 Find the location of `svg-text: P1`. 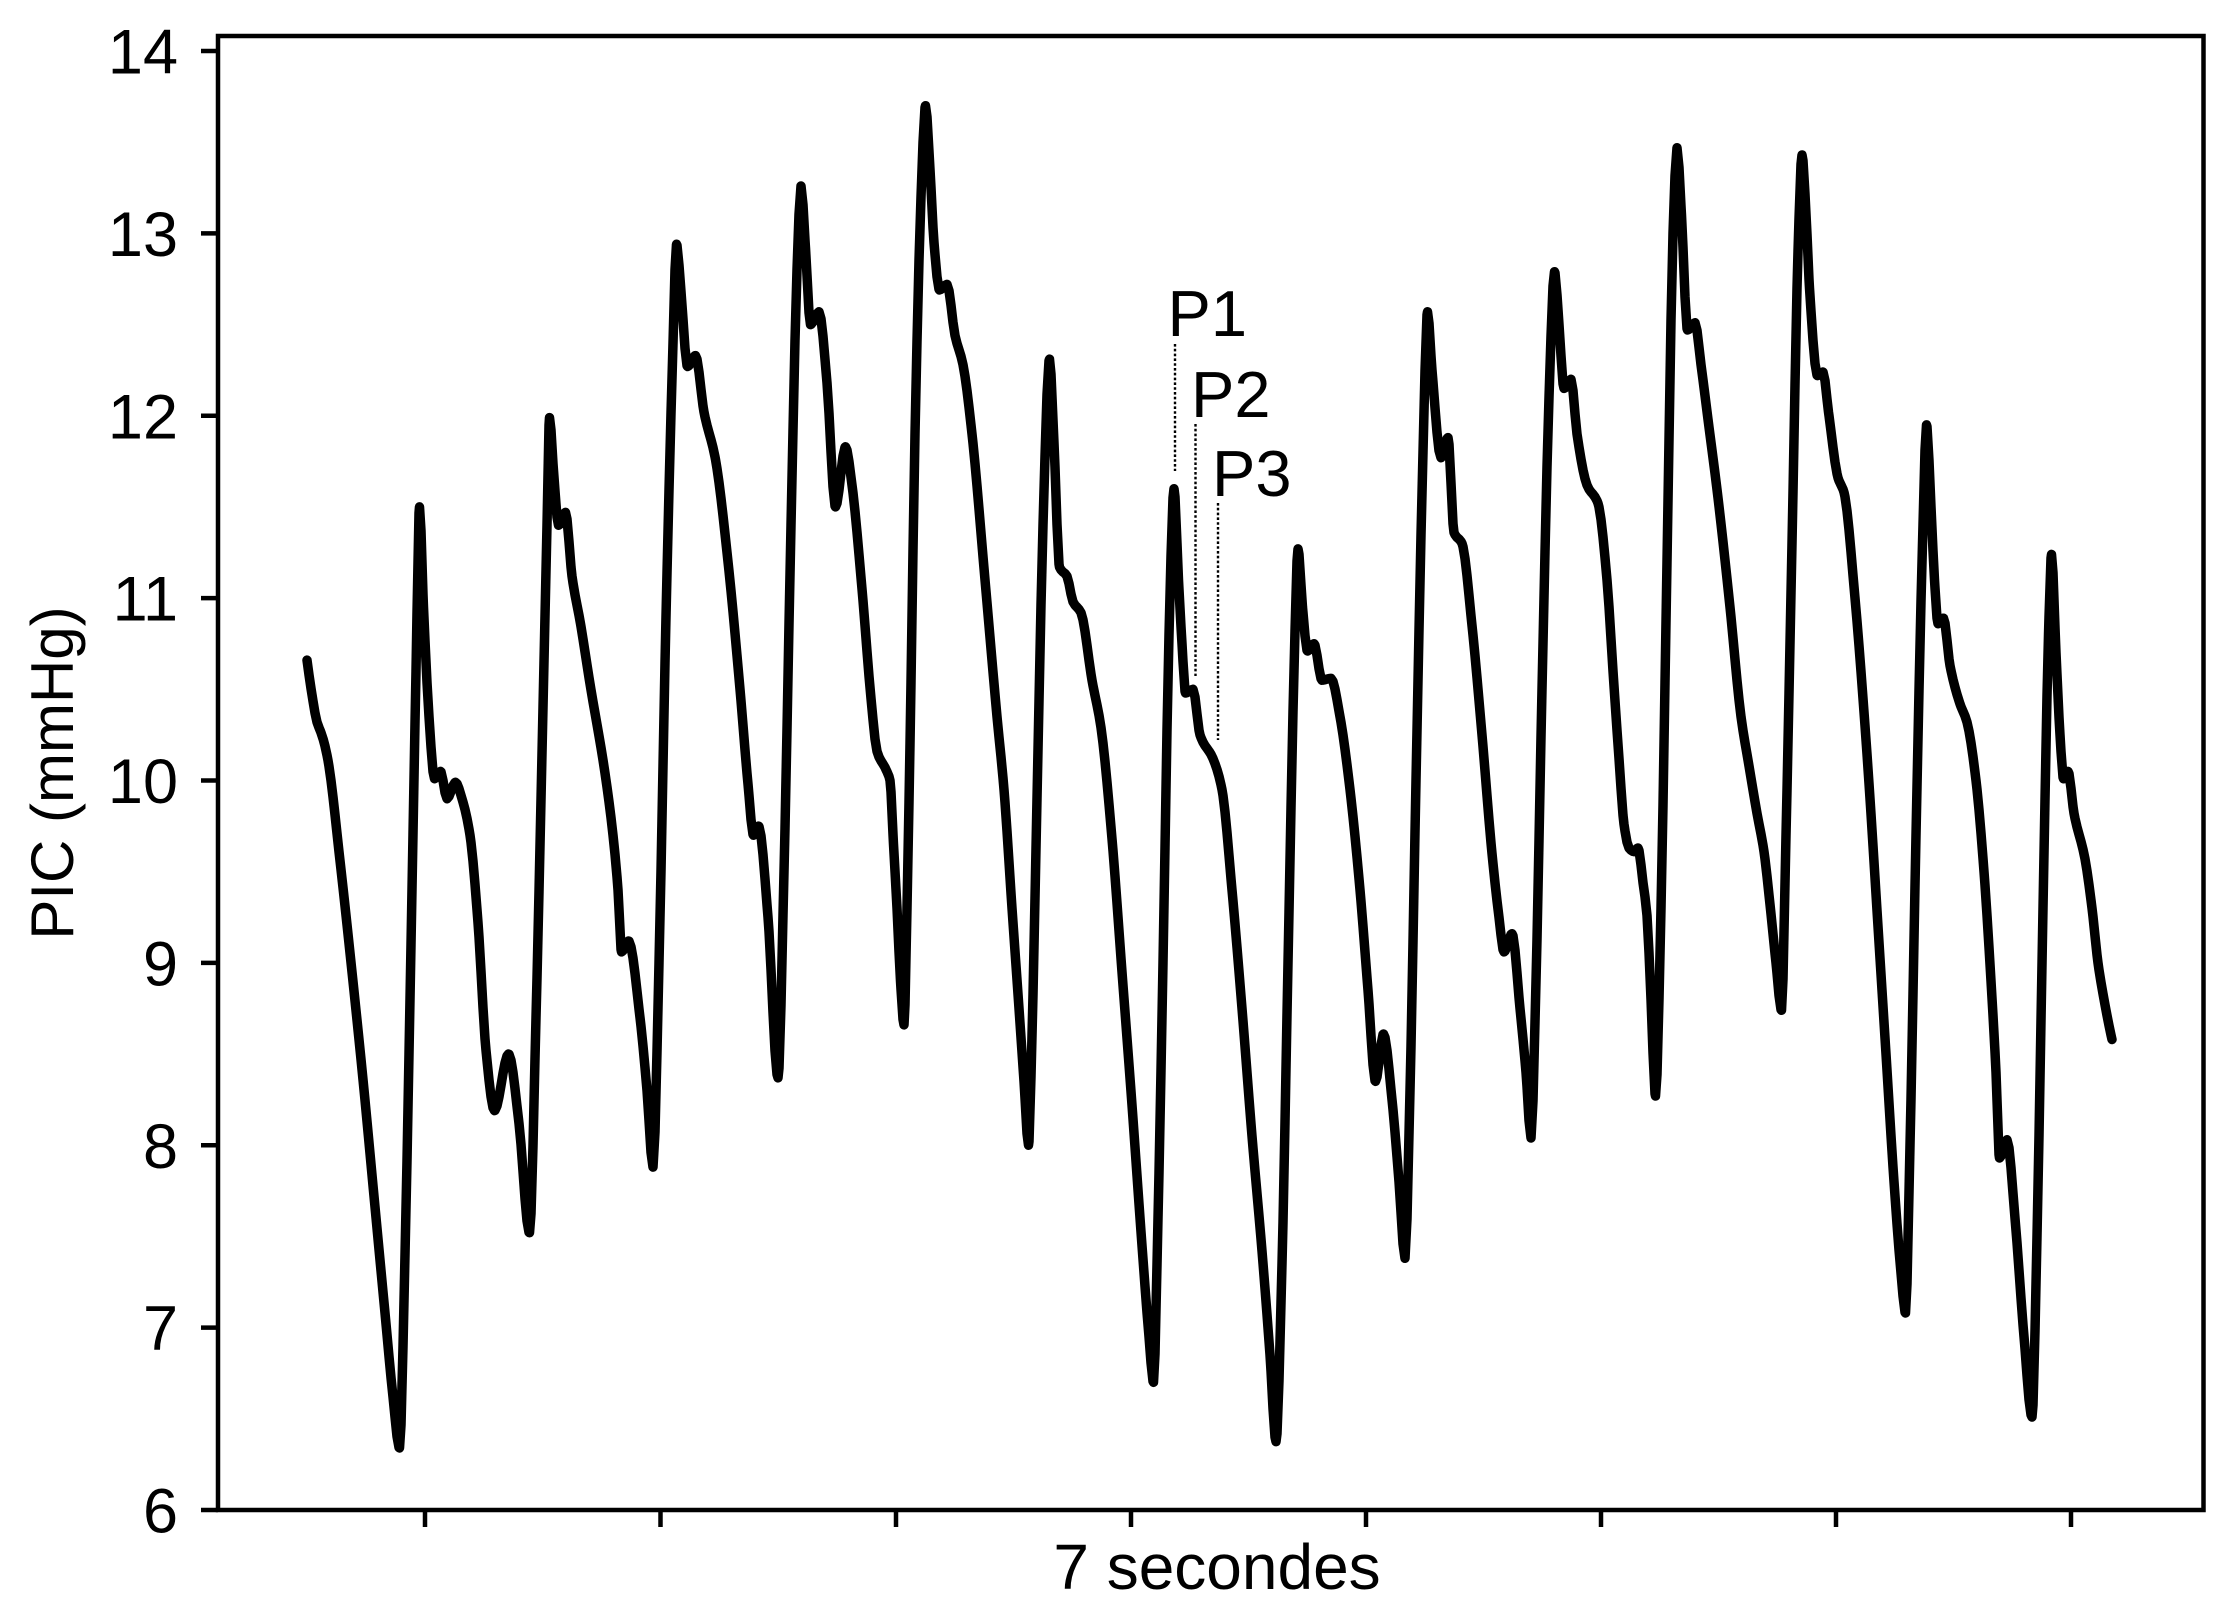

svg-text: P1 is located at coordinates (1208, 313).